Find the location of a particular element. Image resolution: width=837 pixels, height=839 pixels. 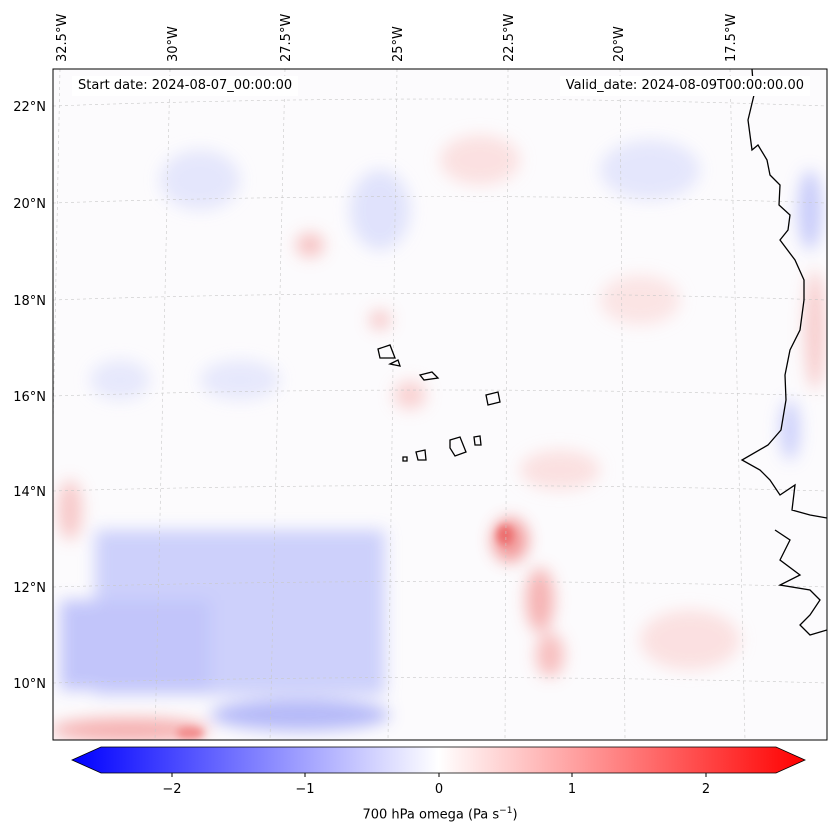

colorbar-title: 700 hPa omega (Pa s−1) is located at coordinates (418, 814).